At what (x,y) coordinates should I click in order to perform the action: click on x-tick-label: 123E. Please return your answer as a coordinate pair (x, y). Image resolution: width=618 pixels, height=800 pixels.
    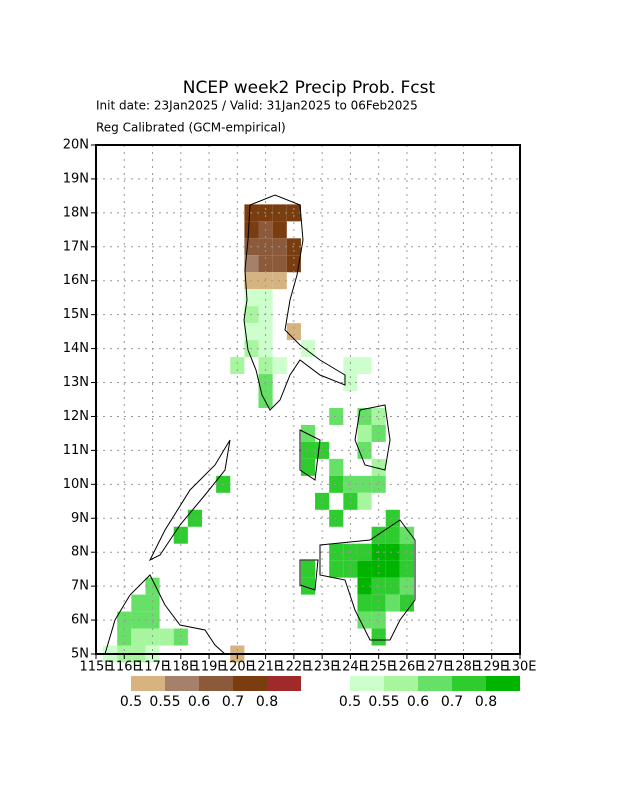
    Looking at the image, I should click on (322, 667).